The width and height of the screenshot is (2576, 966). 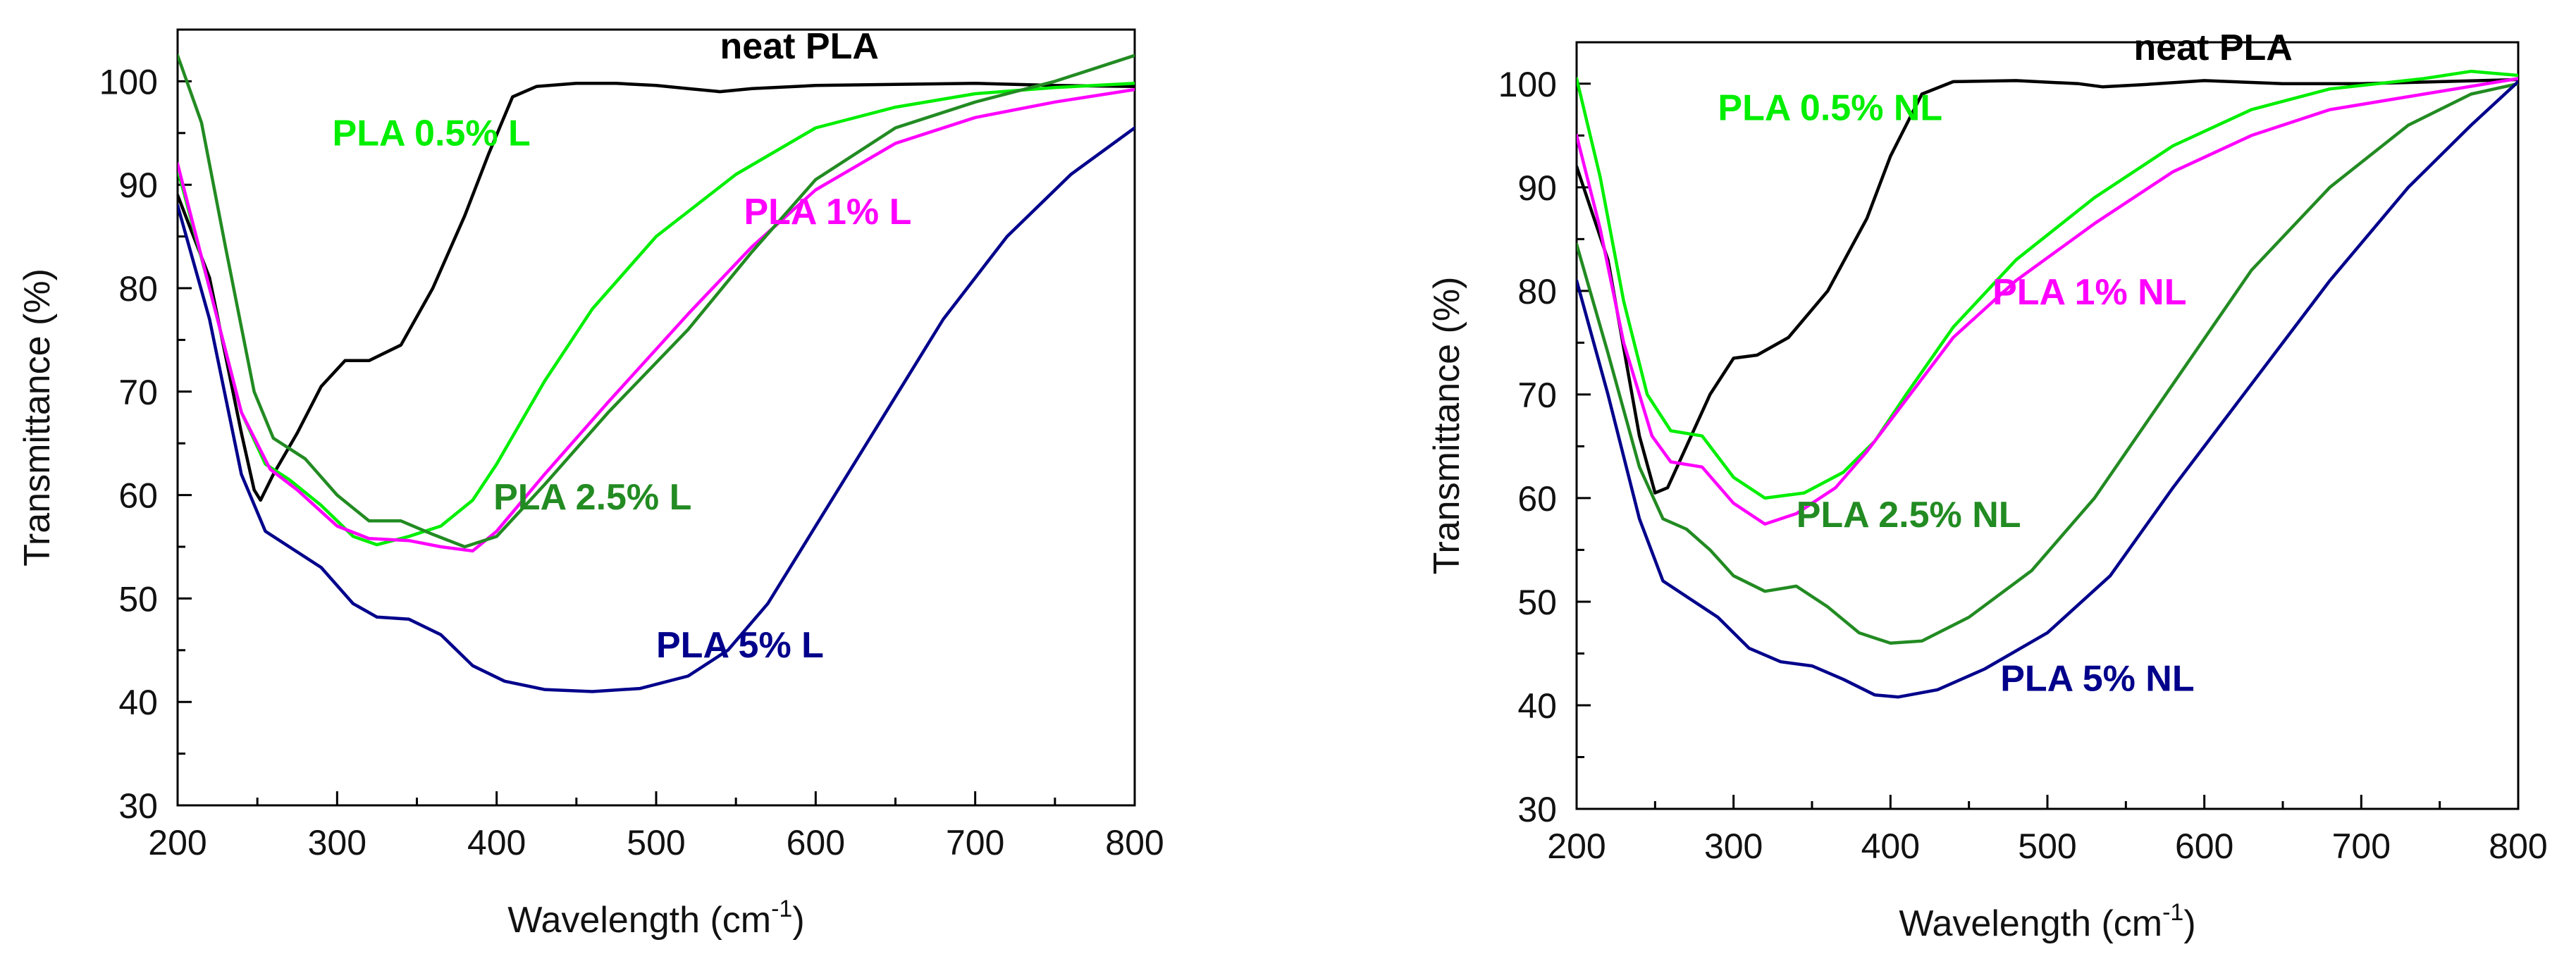 What do you see at coordinates (1830, 107) in the screenshot?
I see `series-label-2: PLA 0.5% NL` at bounding box center [1830, 107].